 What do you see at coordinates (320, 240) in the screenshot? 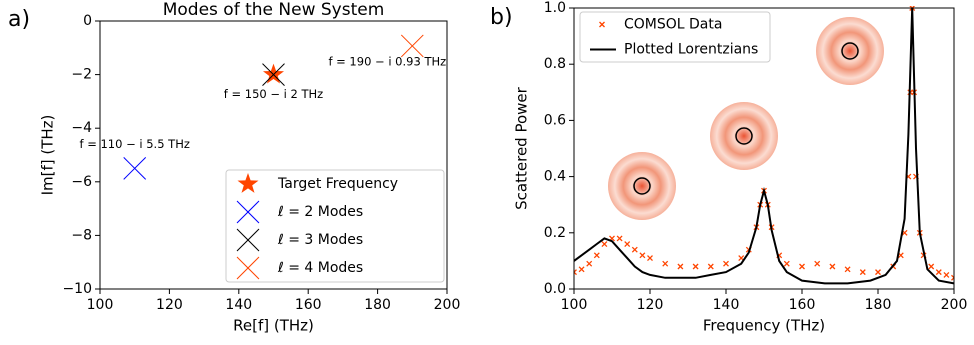
I see `legend-label: ℓ = 3 Modes` at bounding box center [320, 240].